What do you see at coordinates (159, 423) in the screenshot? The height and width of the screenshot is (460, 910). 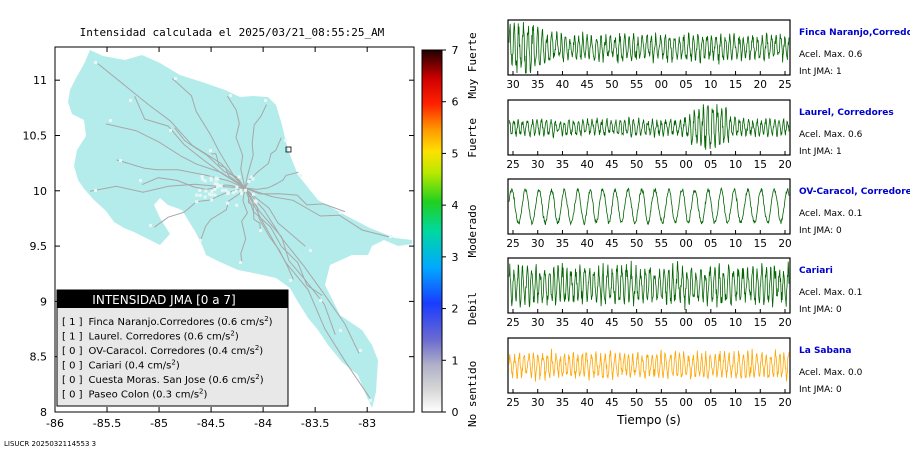 I see `map-x-tick-label: -85` at bounding box center [159, 423].